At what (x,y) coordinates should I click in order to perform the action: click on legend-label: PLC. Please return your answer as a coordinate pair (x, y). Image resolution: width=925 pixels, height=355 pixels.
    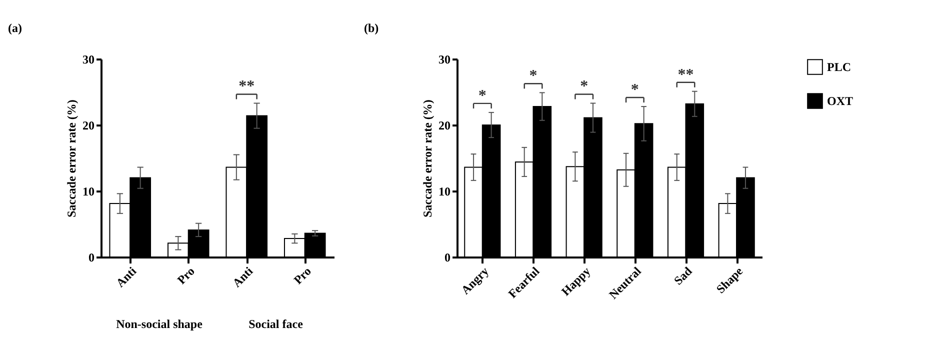
    Looking at the image, I should click on (839, 67).